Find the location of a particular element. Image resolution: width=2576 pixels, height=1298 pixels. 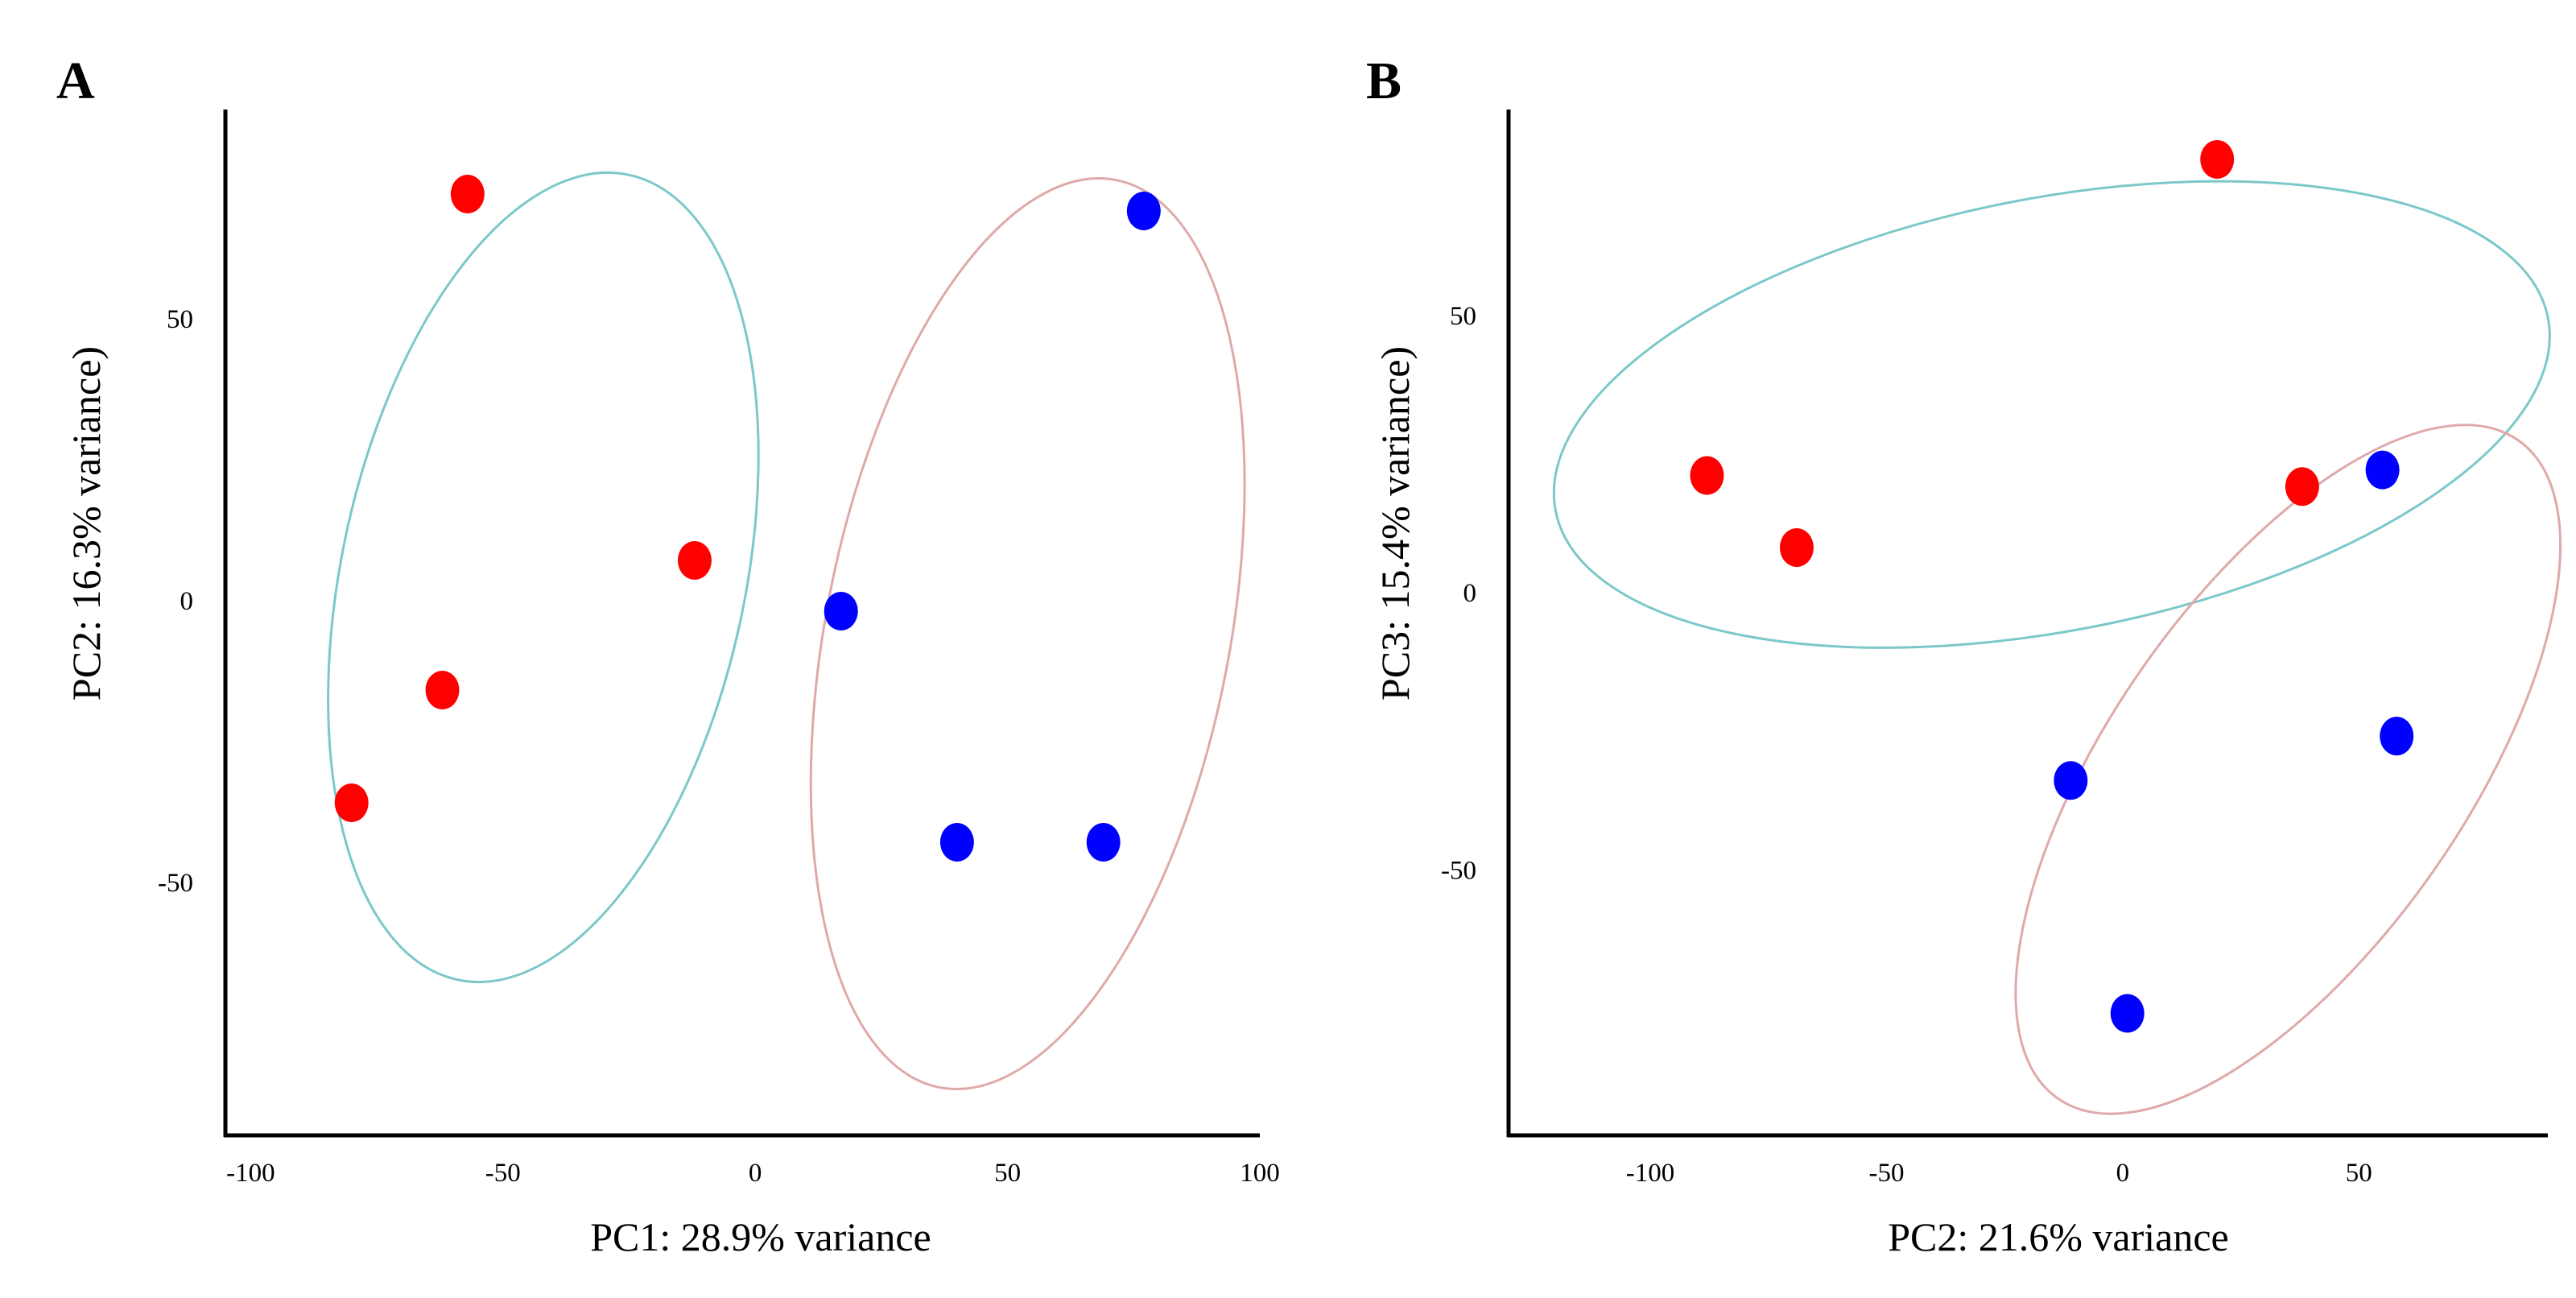

panel-a-y-ticks: 50 0 -50 is located at coordinates (175, 601).